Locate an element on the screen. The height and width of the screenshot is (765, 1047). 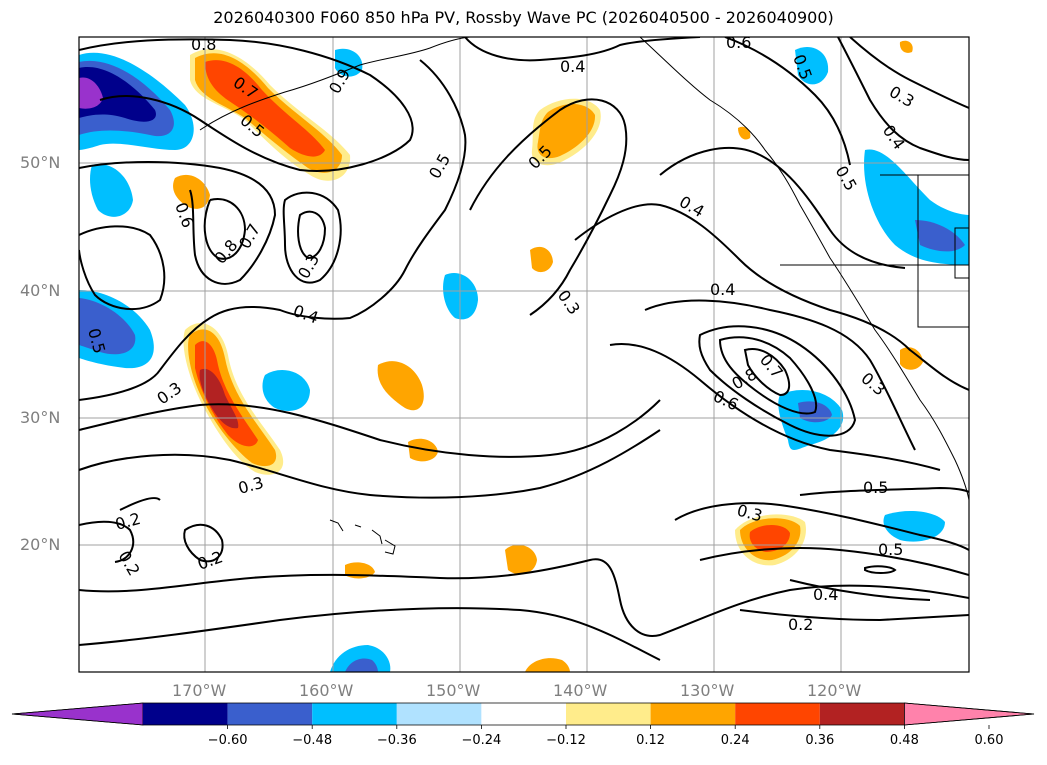
lon-label: 160°W is located at coordinates (326, 690).